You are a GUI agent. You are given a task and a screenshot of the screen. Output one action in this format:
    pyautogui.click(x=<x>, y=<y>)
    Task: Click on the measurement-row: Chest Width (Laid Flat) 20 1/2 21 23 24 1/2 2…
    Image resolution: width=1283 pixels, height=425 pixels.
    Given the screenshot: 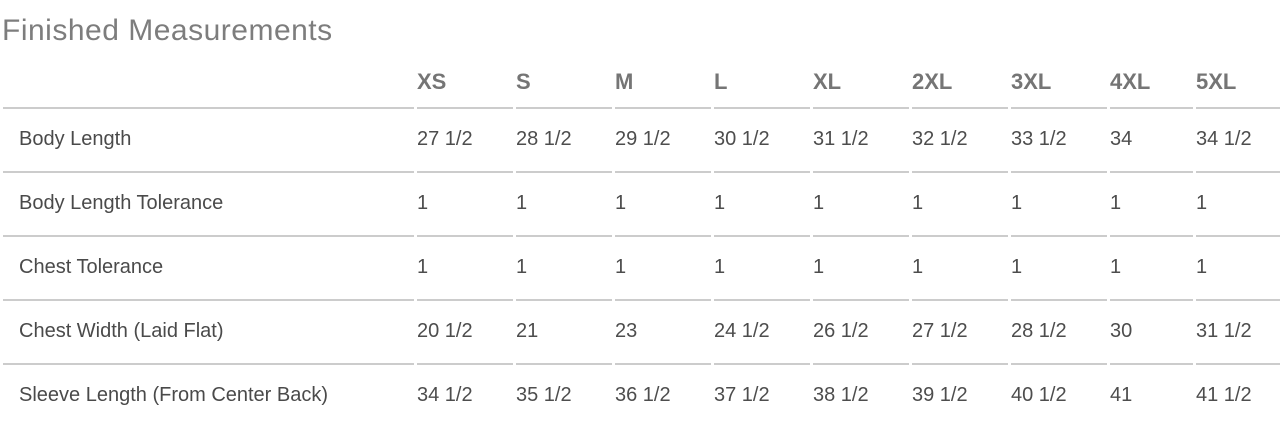 What is the action you would take?
    pyautogui.click(x=641, y=333)
    